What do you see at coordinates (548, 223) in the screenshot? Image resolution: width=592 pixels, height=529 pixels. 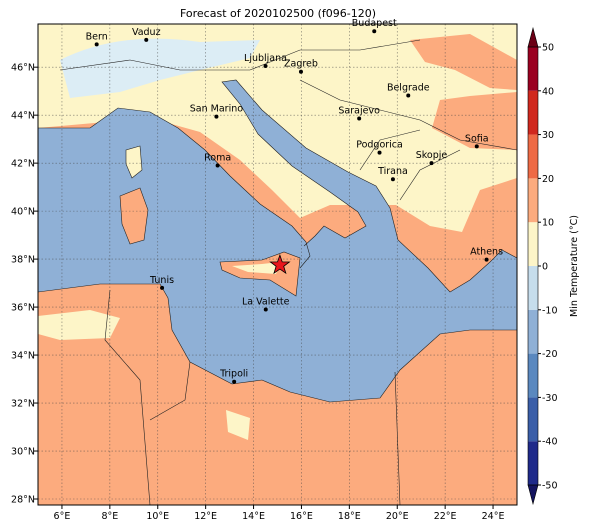 I see `colorbar-tick-label: 10` at bounding box center [548, 223].